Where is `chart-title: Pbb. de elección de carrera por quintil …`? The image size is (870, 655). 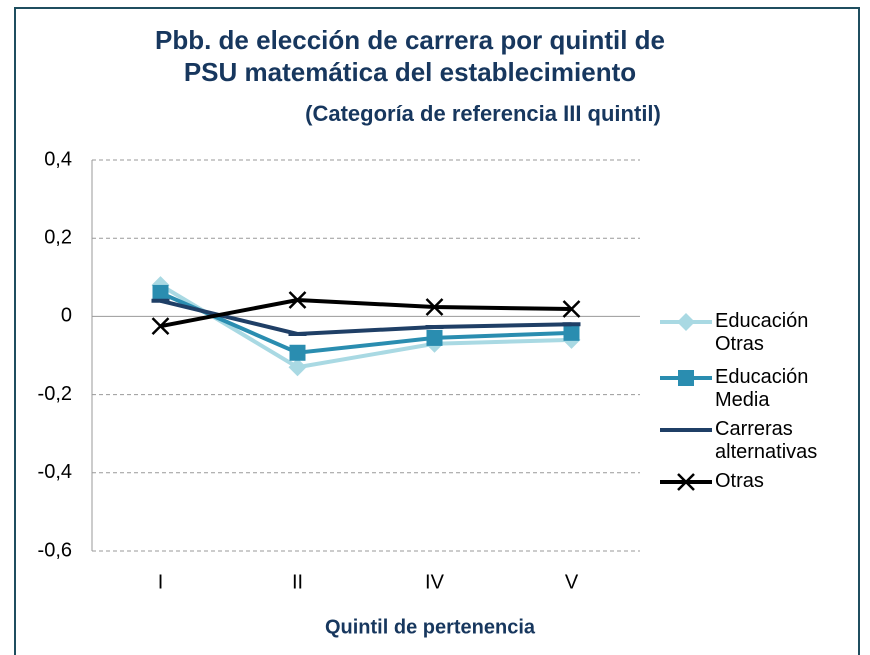 chart-title: Pbb. de elección de carrera por quintil … is located at coordinates (410, 56).